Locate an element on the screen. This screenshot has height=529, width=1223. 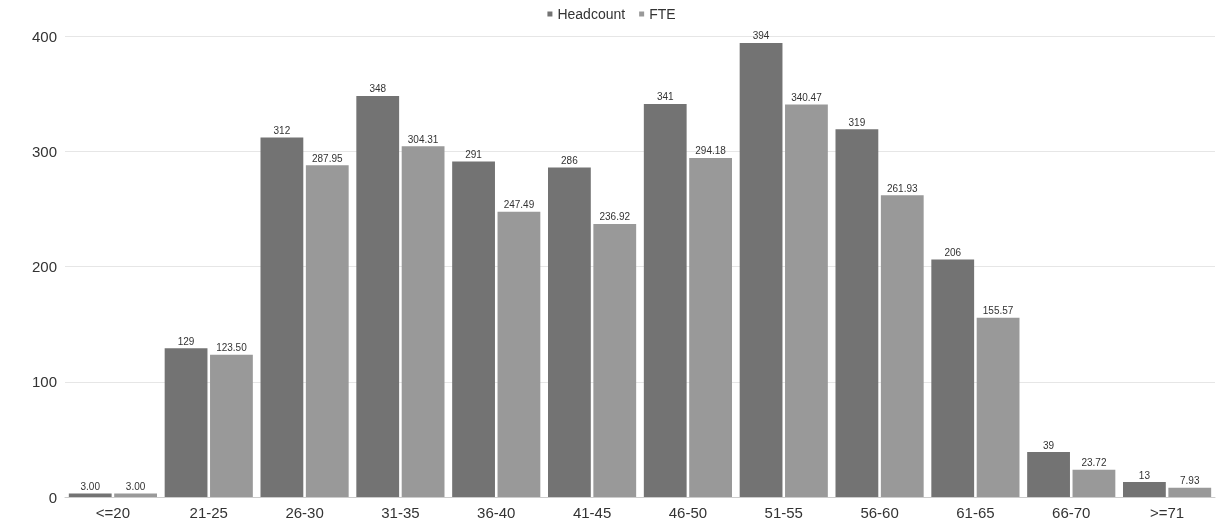
data-label: 155.57 is located at coordinates (998, 311).